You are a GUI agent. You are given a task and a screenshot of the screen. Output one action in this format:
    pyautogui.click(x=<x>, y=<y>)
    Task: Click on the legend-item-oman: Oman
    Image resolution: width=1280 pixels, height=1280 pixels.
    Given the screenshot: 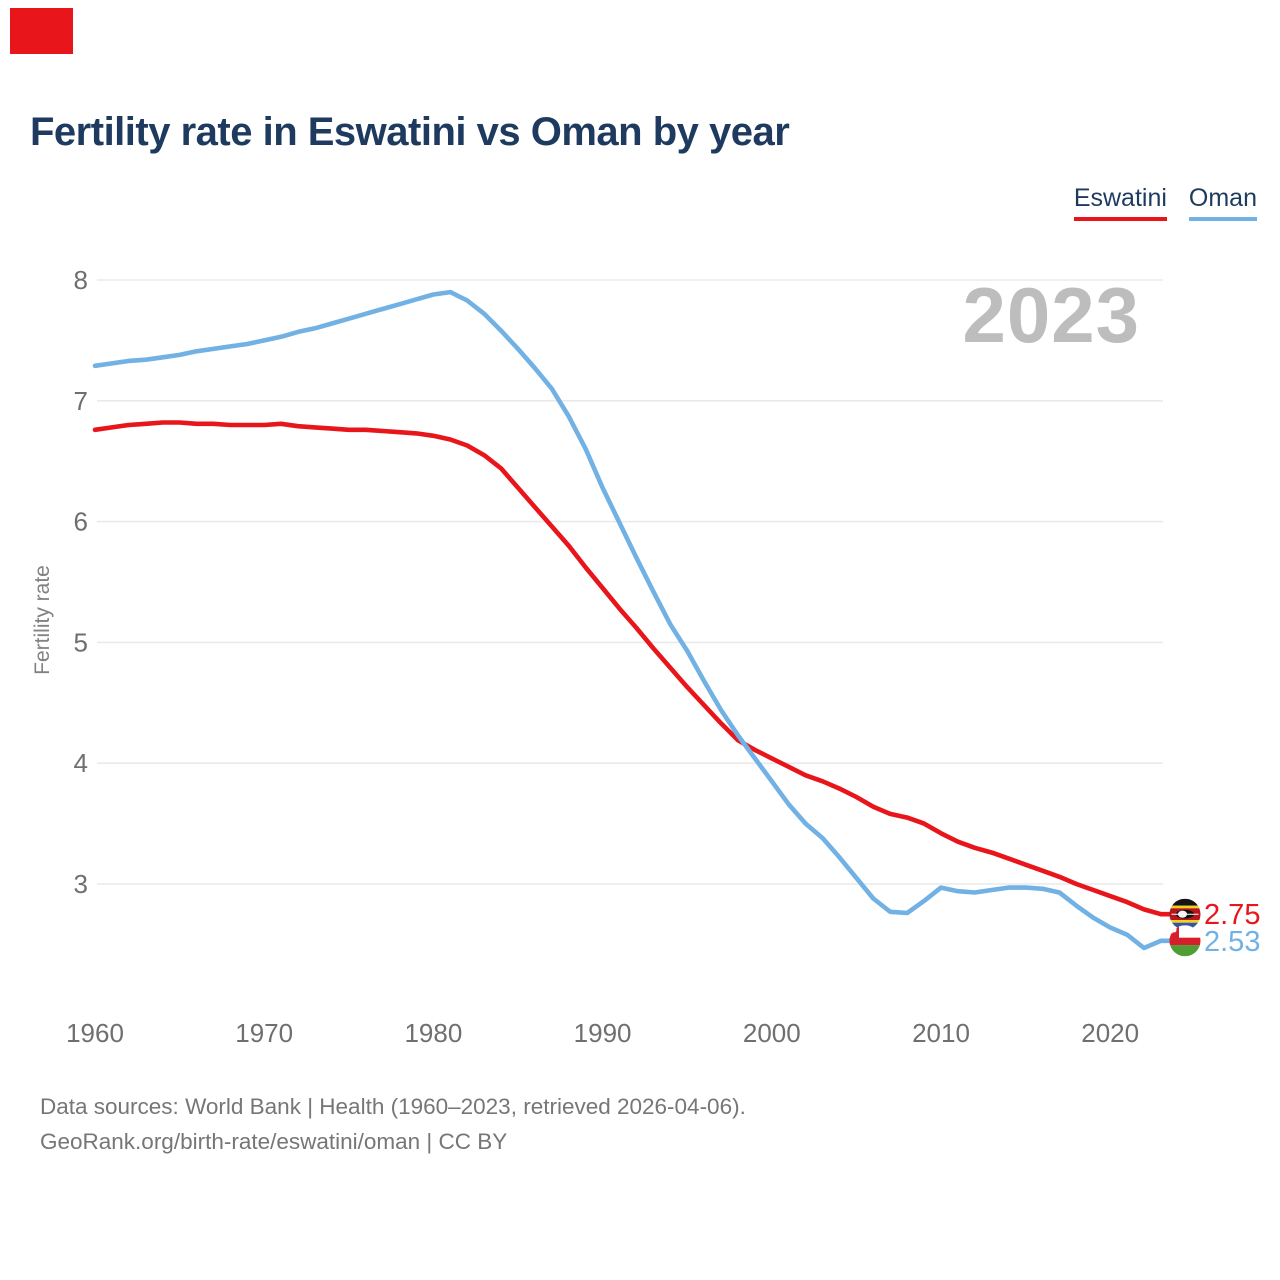 What is the action you would take?
    pyautogui.click(x=1222, y=202)
    